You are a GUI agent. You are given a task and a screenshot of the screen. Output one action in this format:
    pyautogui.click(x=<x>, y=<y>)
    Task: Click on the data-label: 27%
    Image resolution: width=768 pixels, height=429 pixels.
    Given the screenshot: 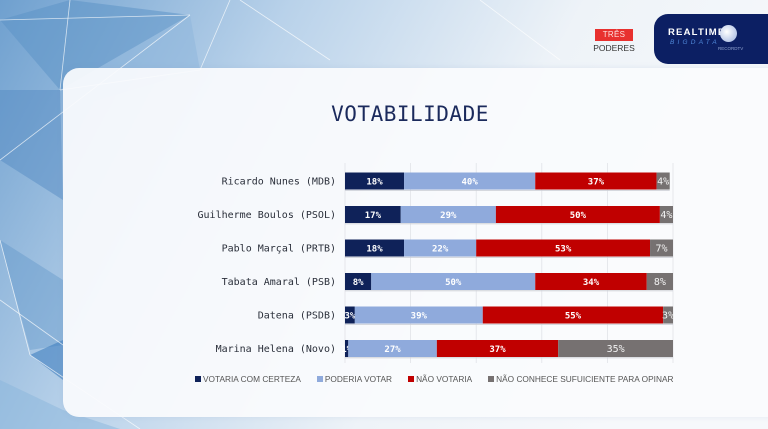 What is the action you would take?
    pyautogui.click(x=392, y=350)
    